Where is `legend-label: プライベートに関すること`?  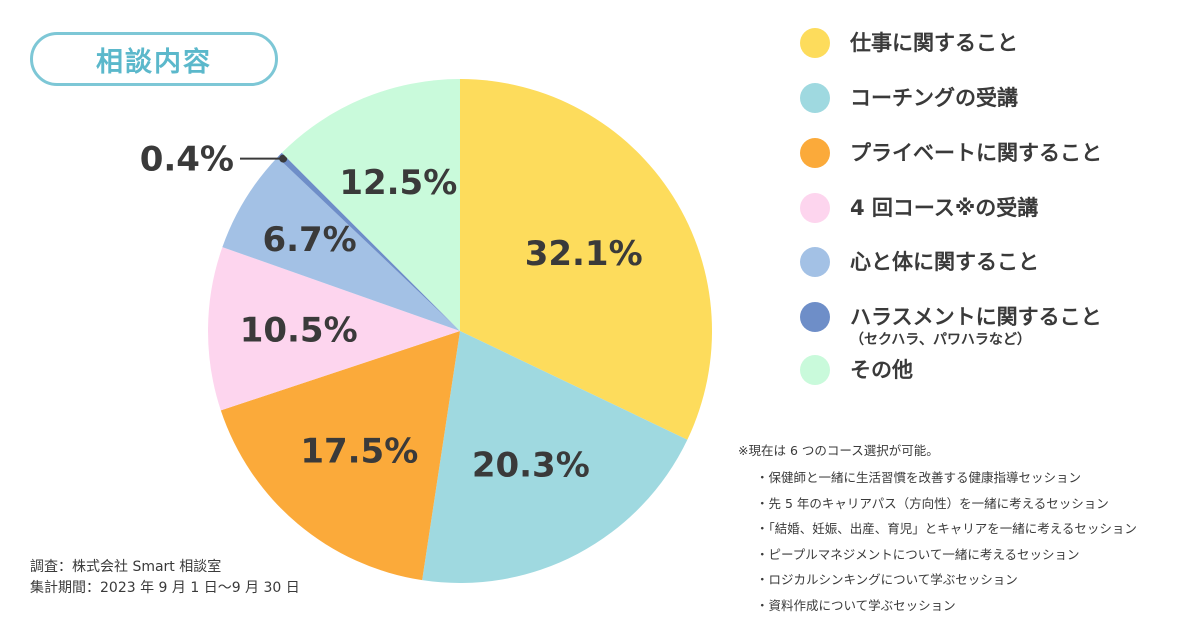
legend-label: プライベートに関すること is located at coordinates (976, 153).